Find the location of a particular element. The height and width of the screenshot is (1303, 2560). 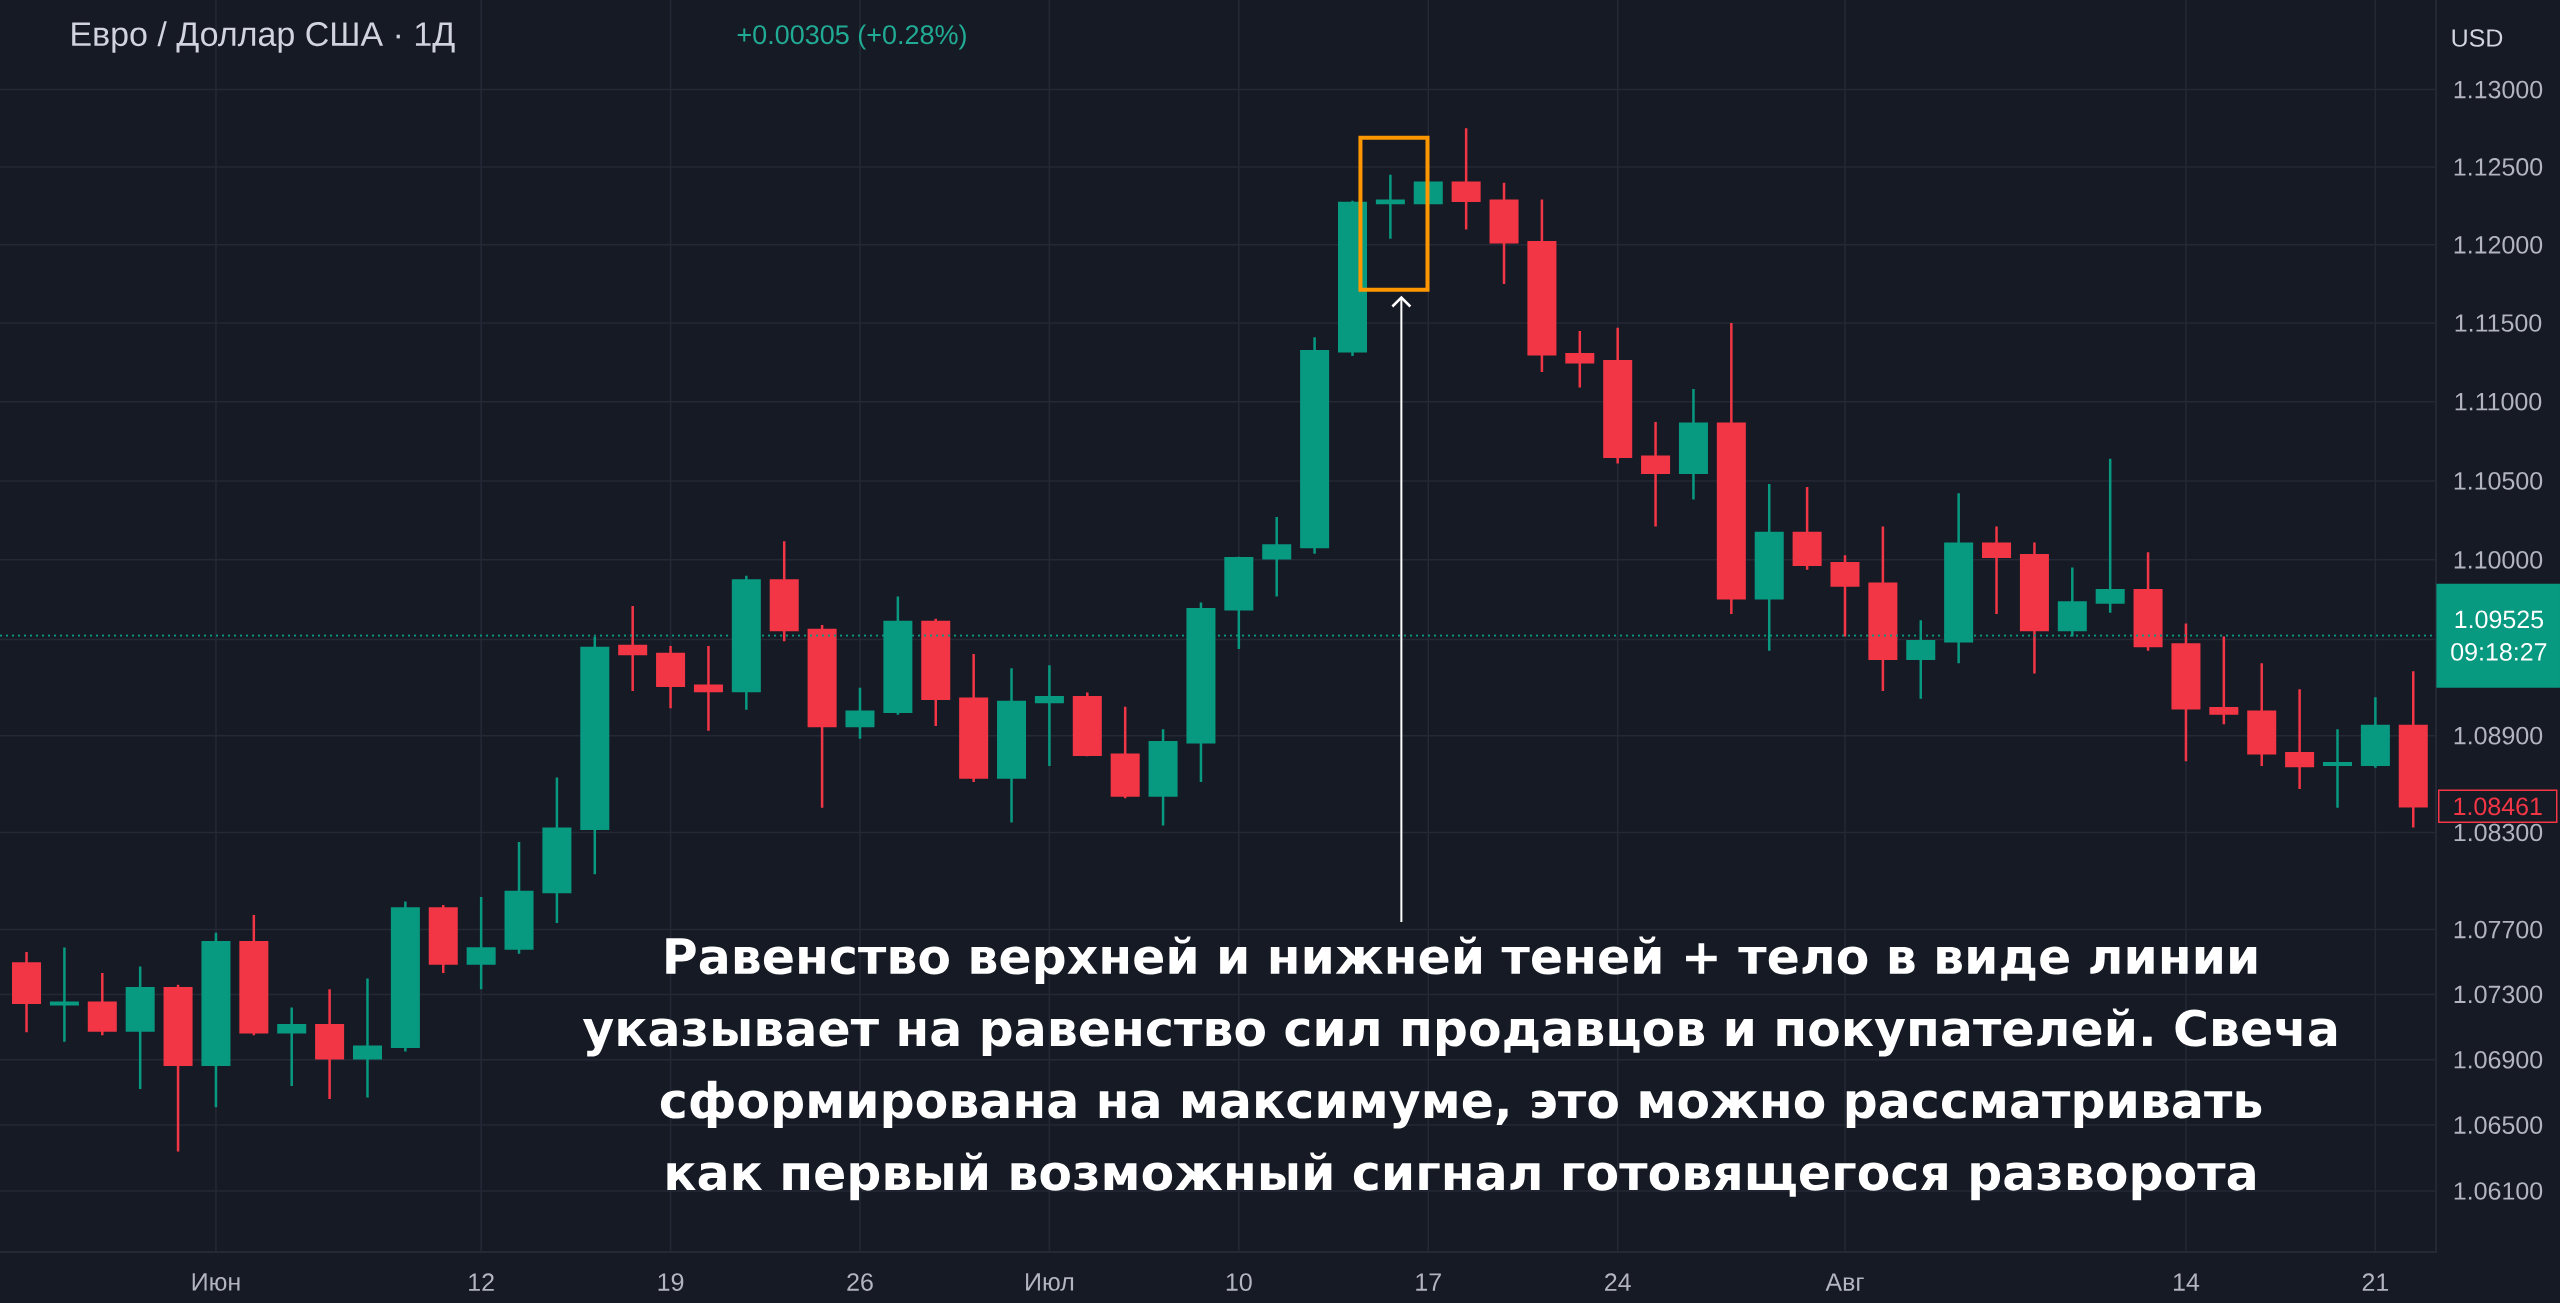

y-tick-label: 1.12000 is located at coordinates (2498, 245).